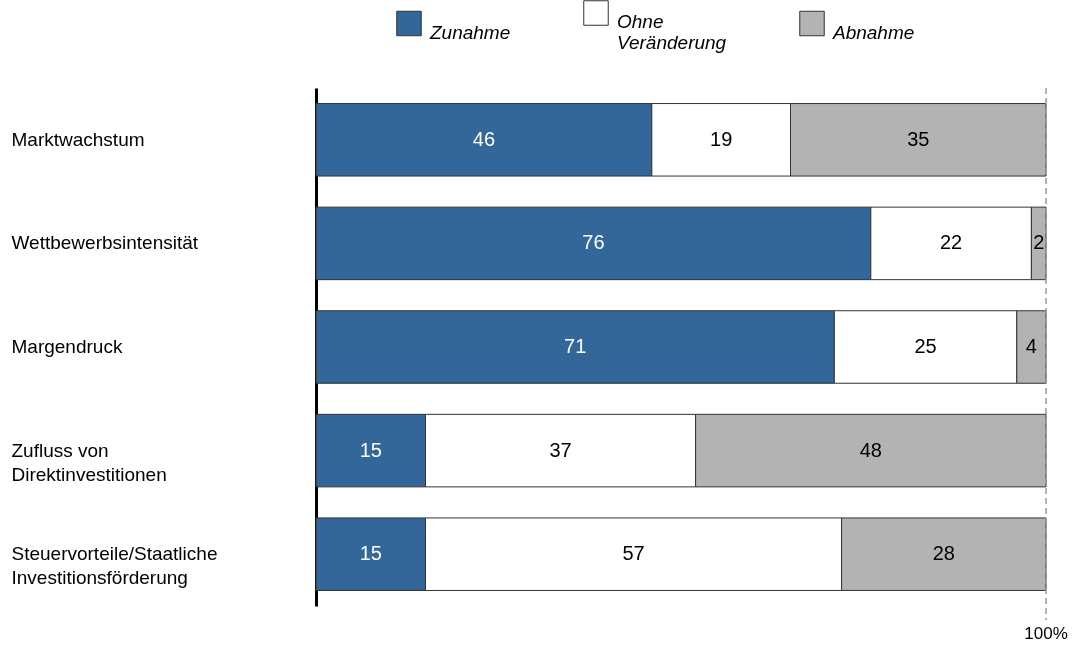 This screenshot has height=651, width=1082. I want to click on legend-label: Zunahme, so click(470, 32).